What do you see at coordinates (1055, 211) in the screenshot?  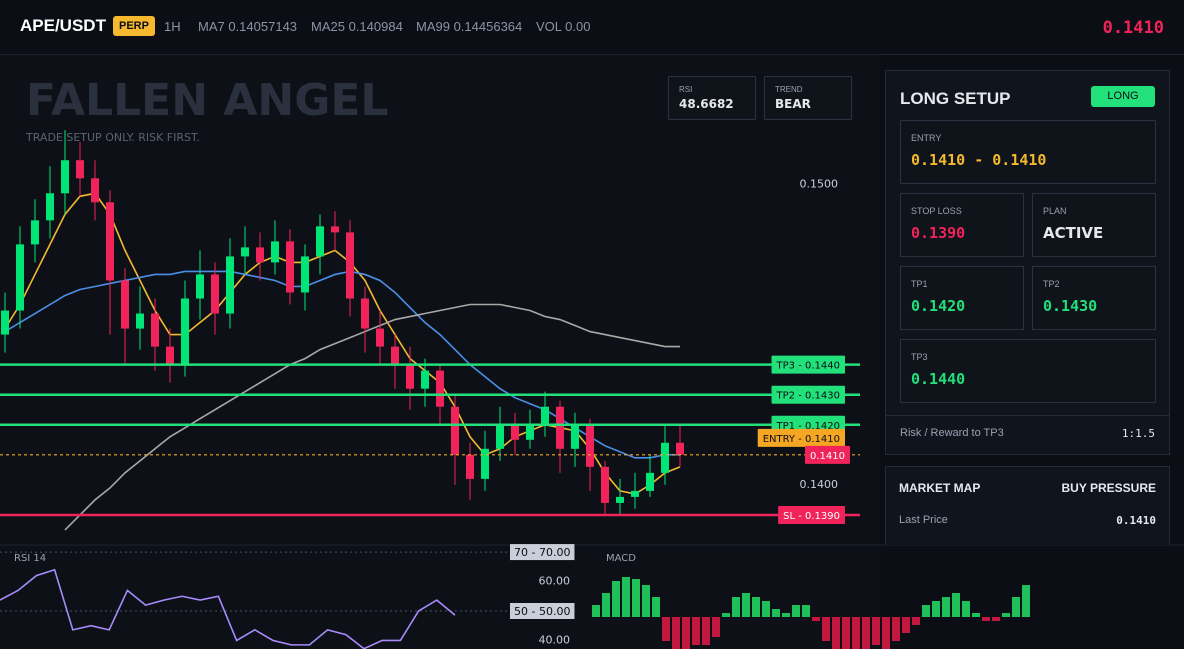 I see `label: PLAN` at bounding box center [1055, 211].